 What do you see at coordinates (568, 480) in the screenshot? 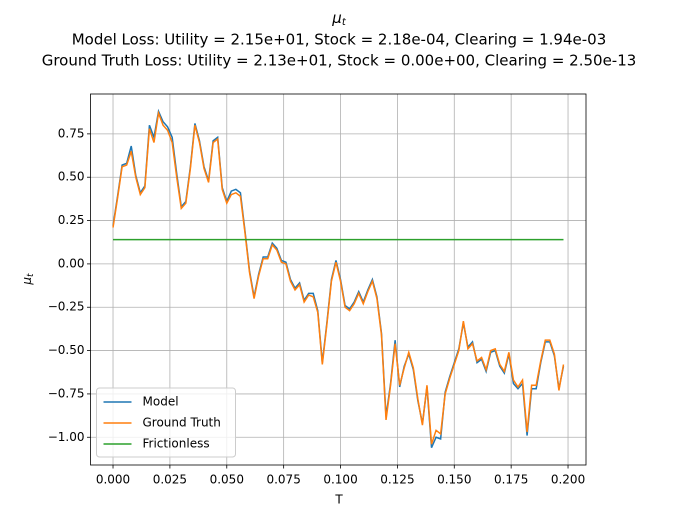
I see `x-tick-label: 0.200` at bounding box center [568, 480].